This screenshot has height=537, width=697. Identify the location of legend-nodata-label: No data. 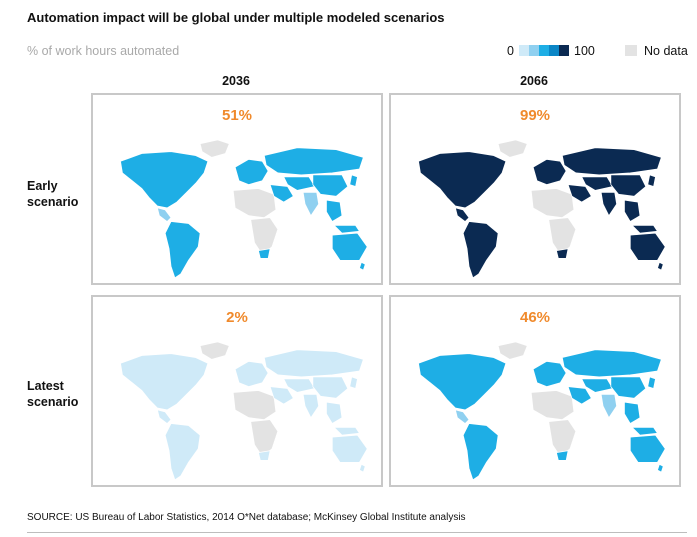
(666, 51).